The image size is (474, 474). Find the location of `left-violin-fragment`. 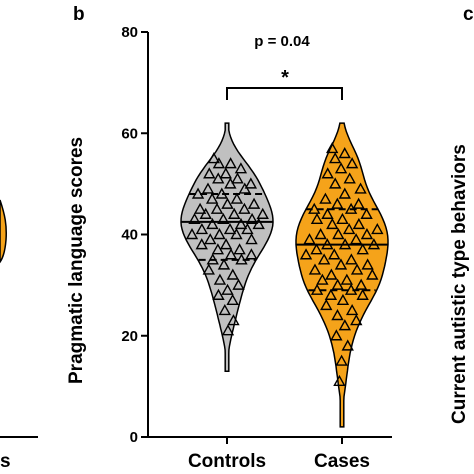

left-violin-fragment is located at coordinates (3, 231).